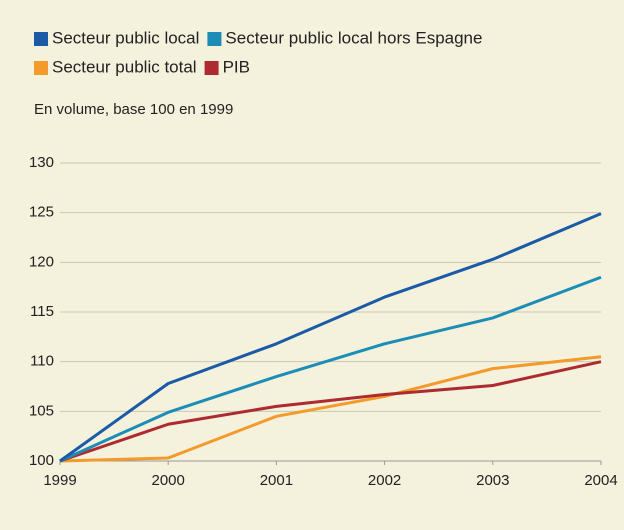 The height and width of the screenshot is (530, 624). I want to click on legend-label: Secteur public local, so click(125, 37).